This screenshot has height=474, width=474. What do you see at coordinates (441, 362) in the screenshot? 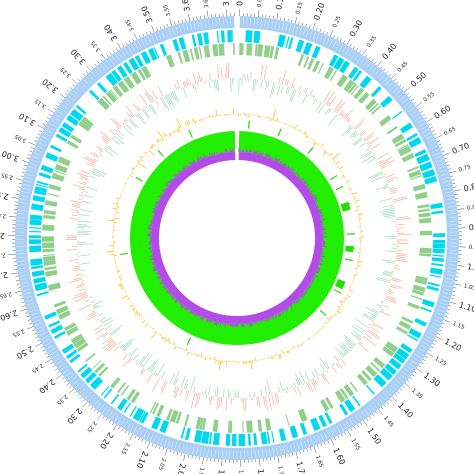
I see `tick-label: 1.25` at bounding box center [441, 362].